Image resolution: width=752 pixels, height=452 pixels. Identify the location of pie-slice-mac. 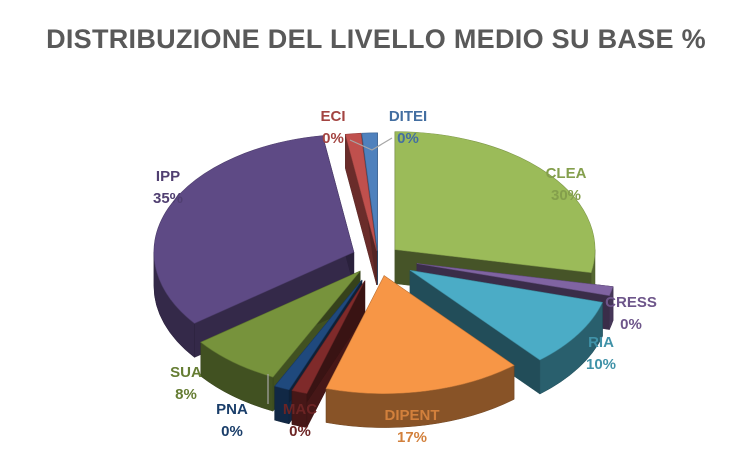
(328, 353).